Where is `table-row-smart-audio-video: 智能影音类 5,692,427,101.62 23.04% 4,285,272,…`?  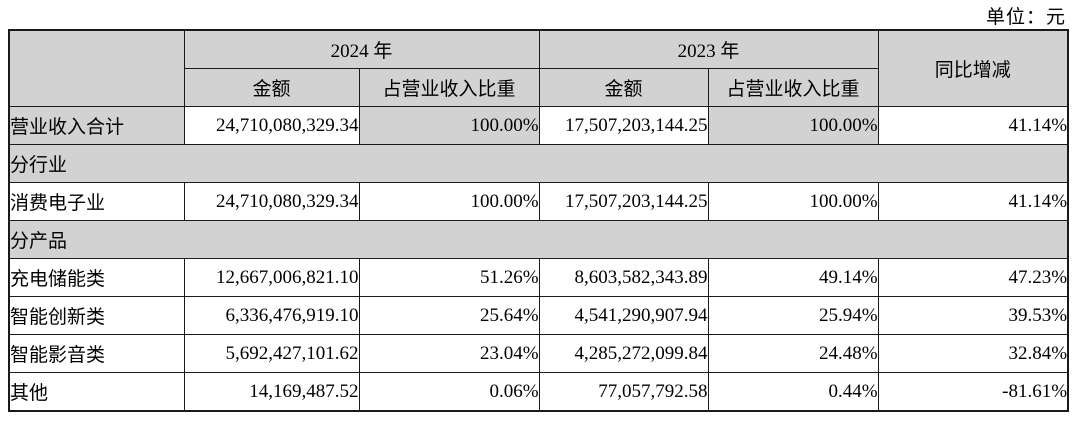
table-row-smart-audio-video: 智能影音类 5,692,427,101.62 23.04% 4,285,272,… is located at coordinates (538, 353).